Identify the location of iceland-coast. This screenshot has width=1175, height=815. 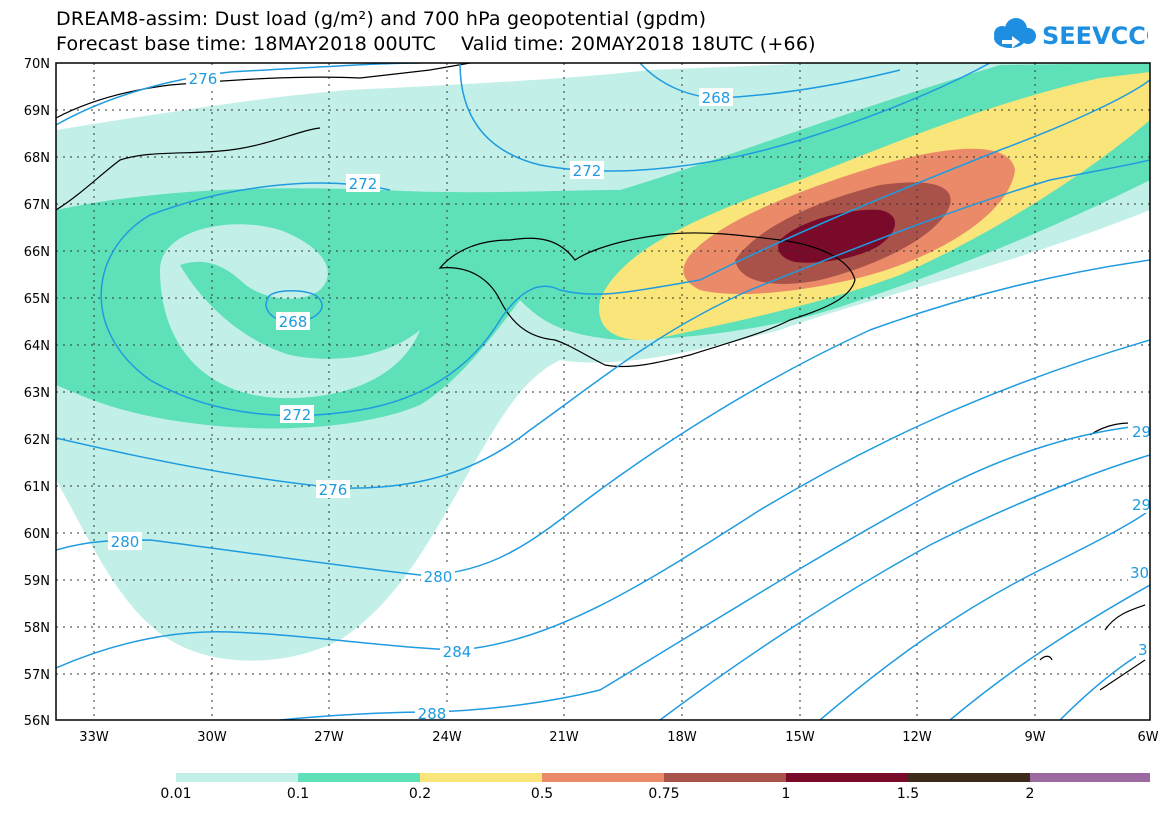
(647, 300).